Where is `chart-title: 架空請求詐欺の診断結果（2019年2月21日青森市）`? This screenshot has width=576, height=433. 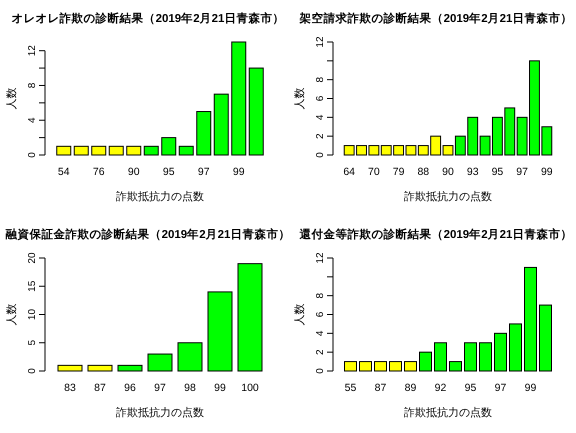 chart-title: 架空請求詐欺の診断結果（2019年2月21日青森市） is located at coordinates (435, 18).